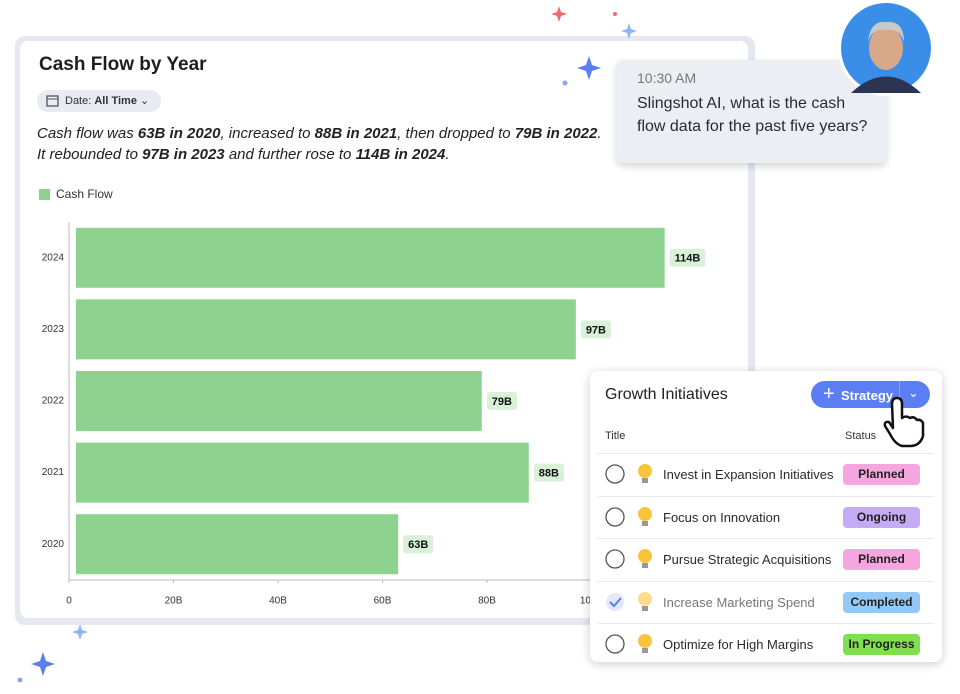 The width and height of the screenshot is (960, 694). I want to click on dropdown-icon: ⌄, so click(913, 392).